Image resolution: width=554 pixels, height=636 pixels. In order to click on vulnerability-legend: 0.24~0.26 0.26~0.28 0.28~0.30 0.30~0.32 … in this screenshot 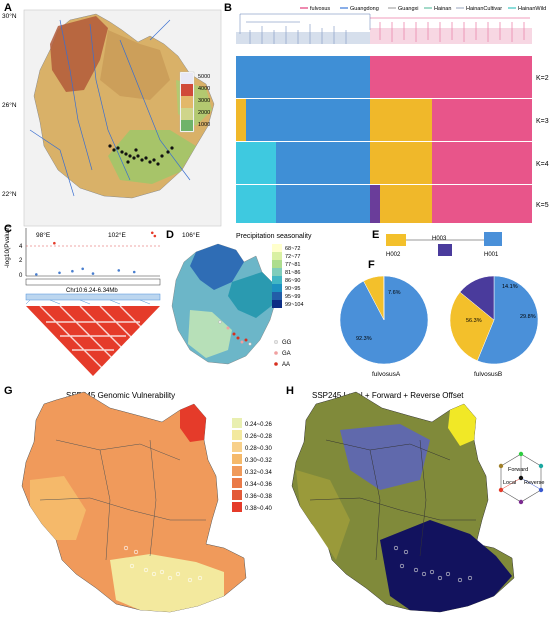, I will do `click(252, 465)`.